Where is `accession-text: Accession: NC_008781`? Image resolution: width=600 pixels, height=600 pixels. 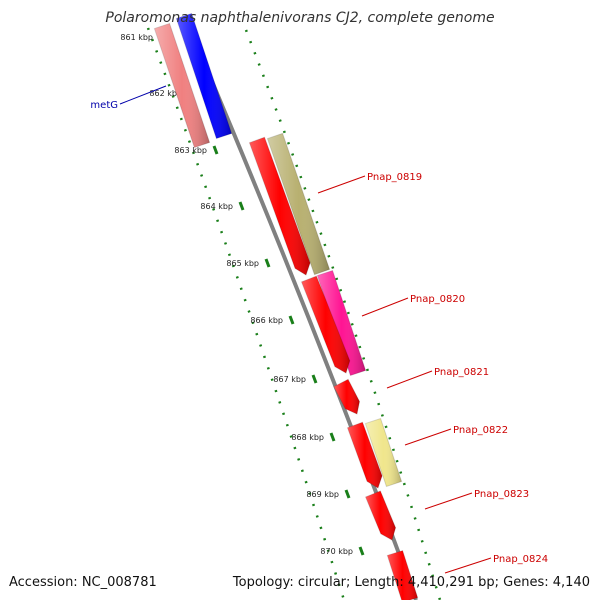 accession-text: Accession: NC_008781 is located at coordinates (83, 582).